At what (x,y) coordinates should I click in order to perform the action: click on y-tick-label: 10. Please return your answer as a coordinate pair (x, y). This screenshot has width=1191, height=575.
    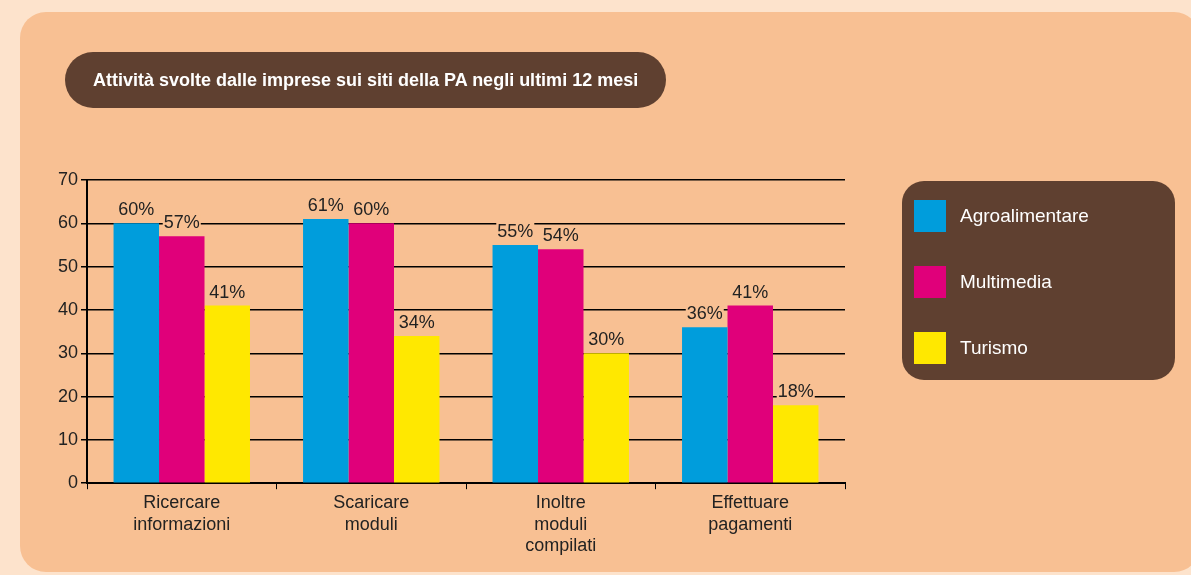
    Looking at the image, I should click on (68, 438).